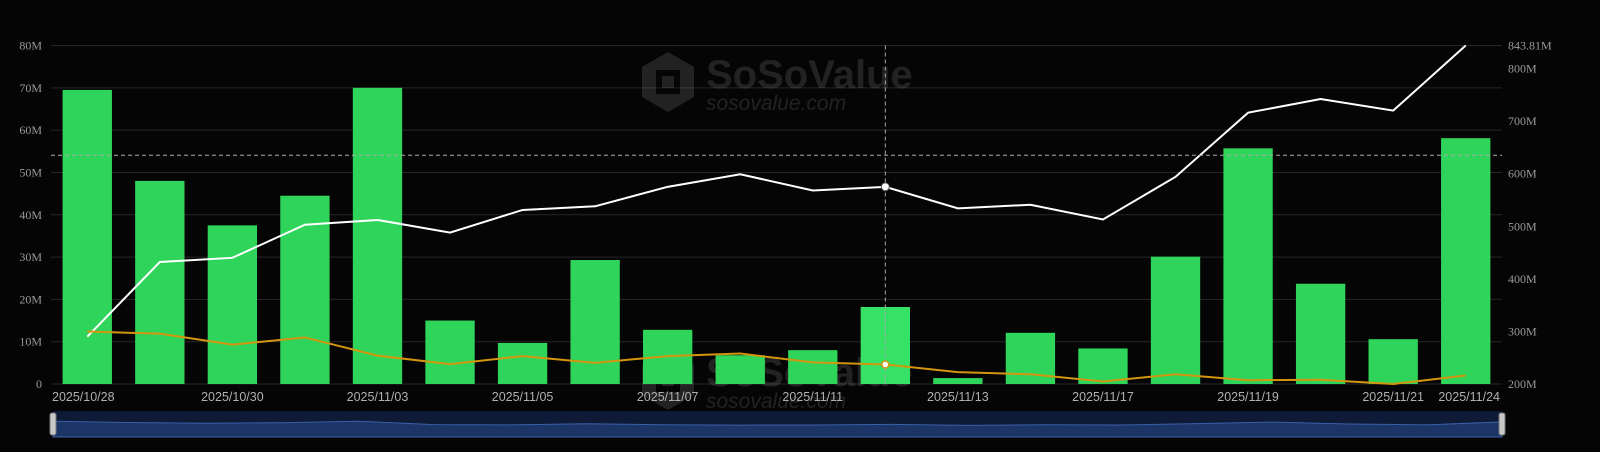  Describe the element at coordinates (1502, 424) in the screenshot. I see `navigator-handle-right` at that location.